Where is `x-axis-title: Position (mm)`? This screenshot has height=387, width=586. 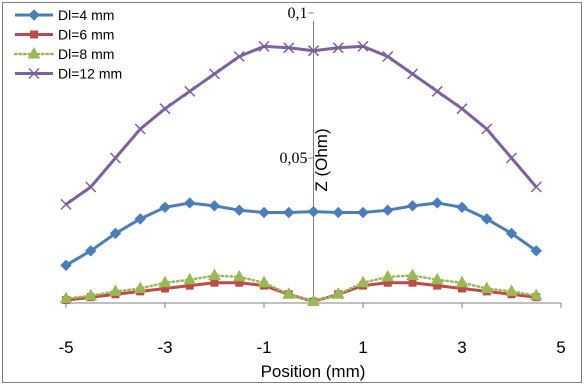
x-axis-title: Position (mm) is located at coordinates (313, 371).